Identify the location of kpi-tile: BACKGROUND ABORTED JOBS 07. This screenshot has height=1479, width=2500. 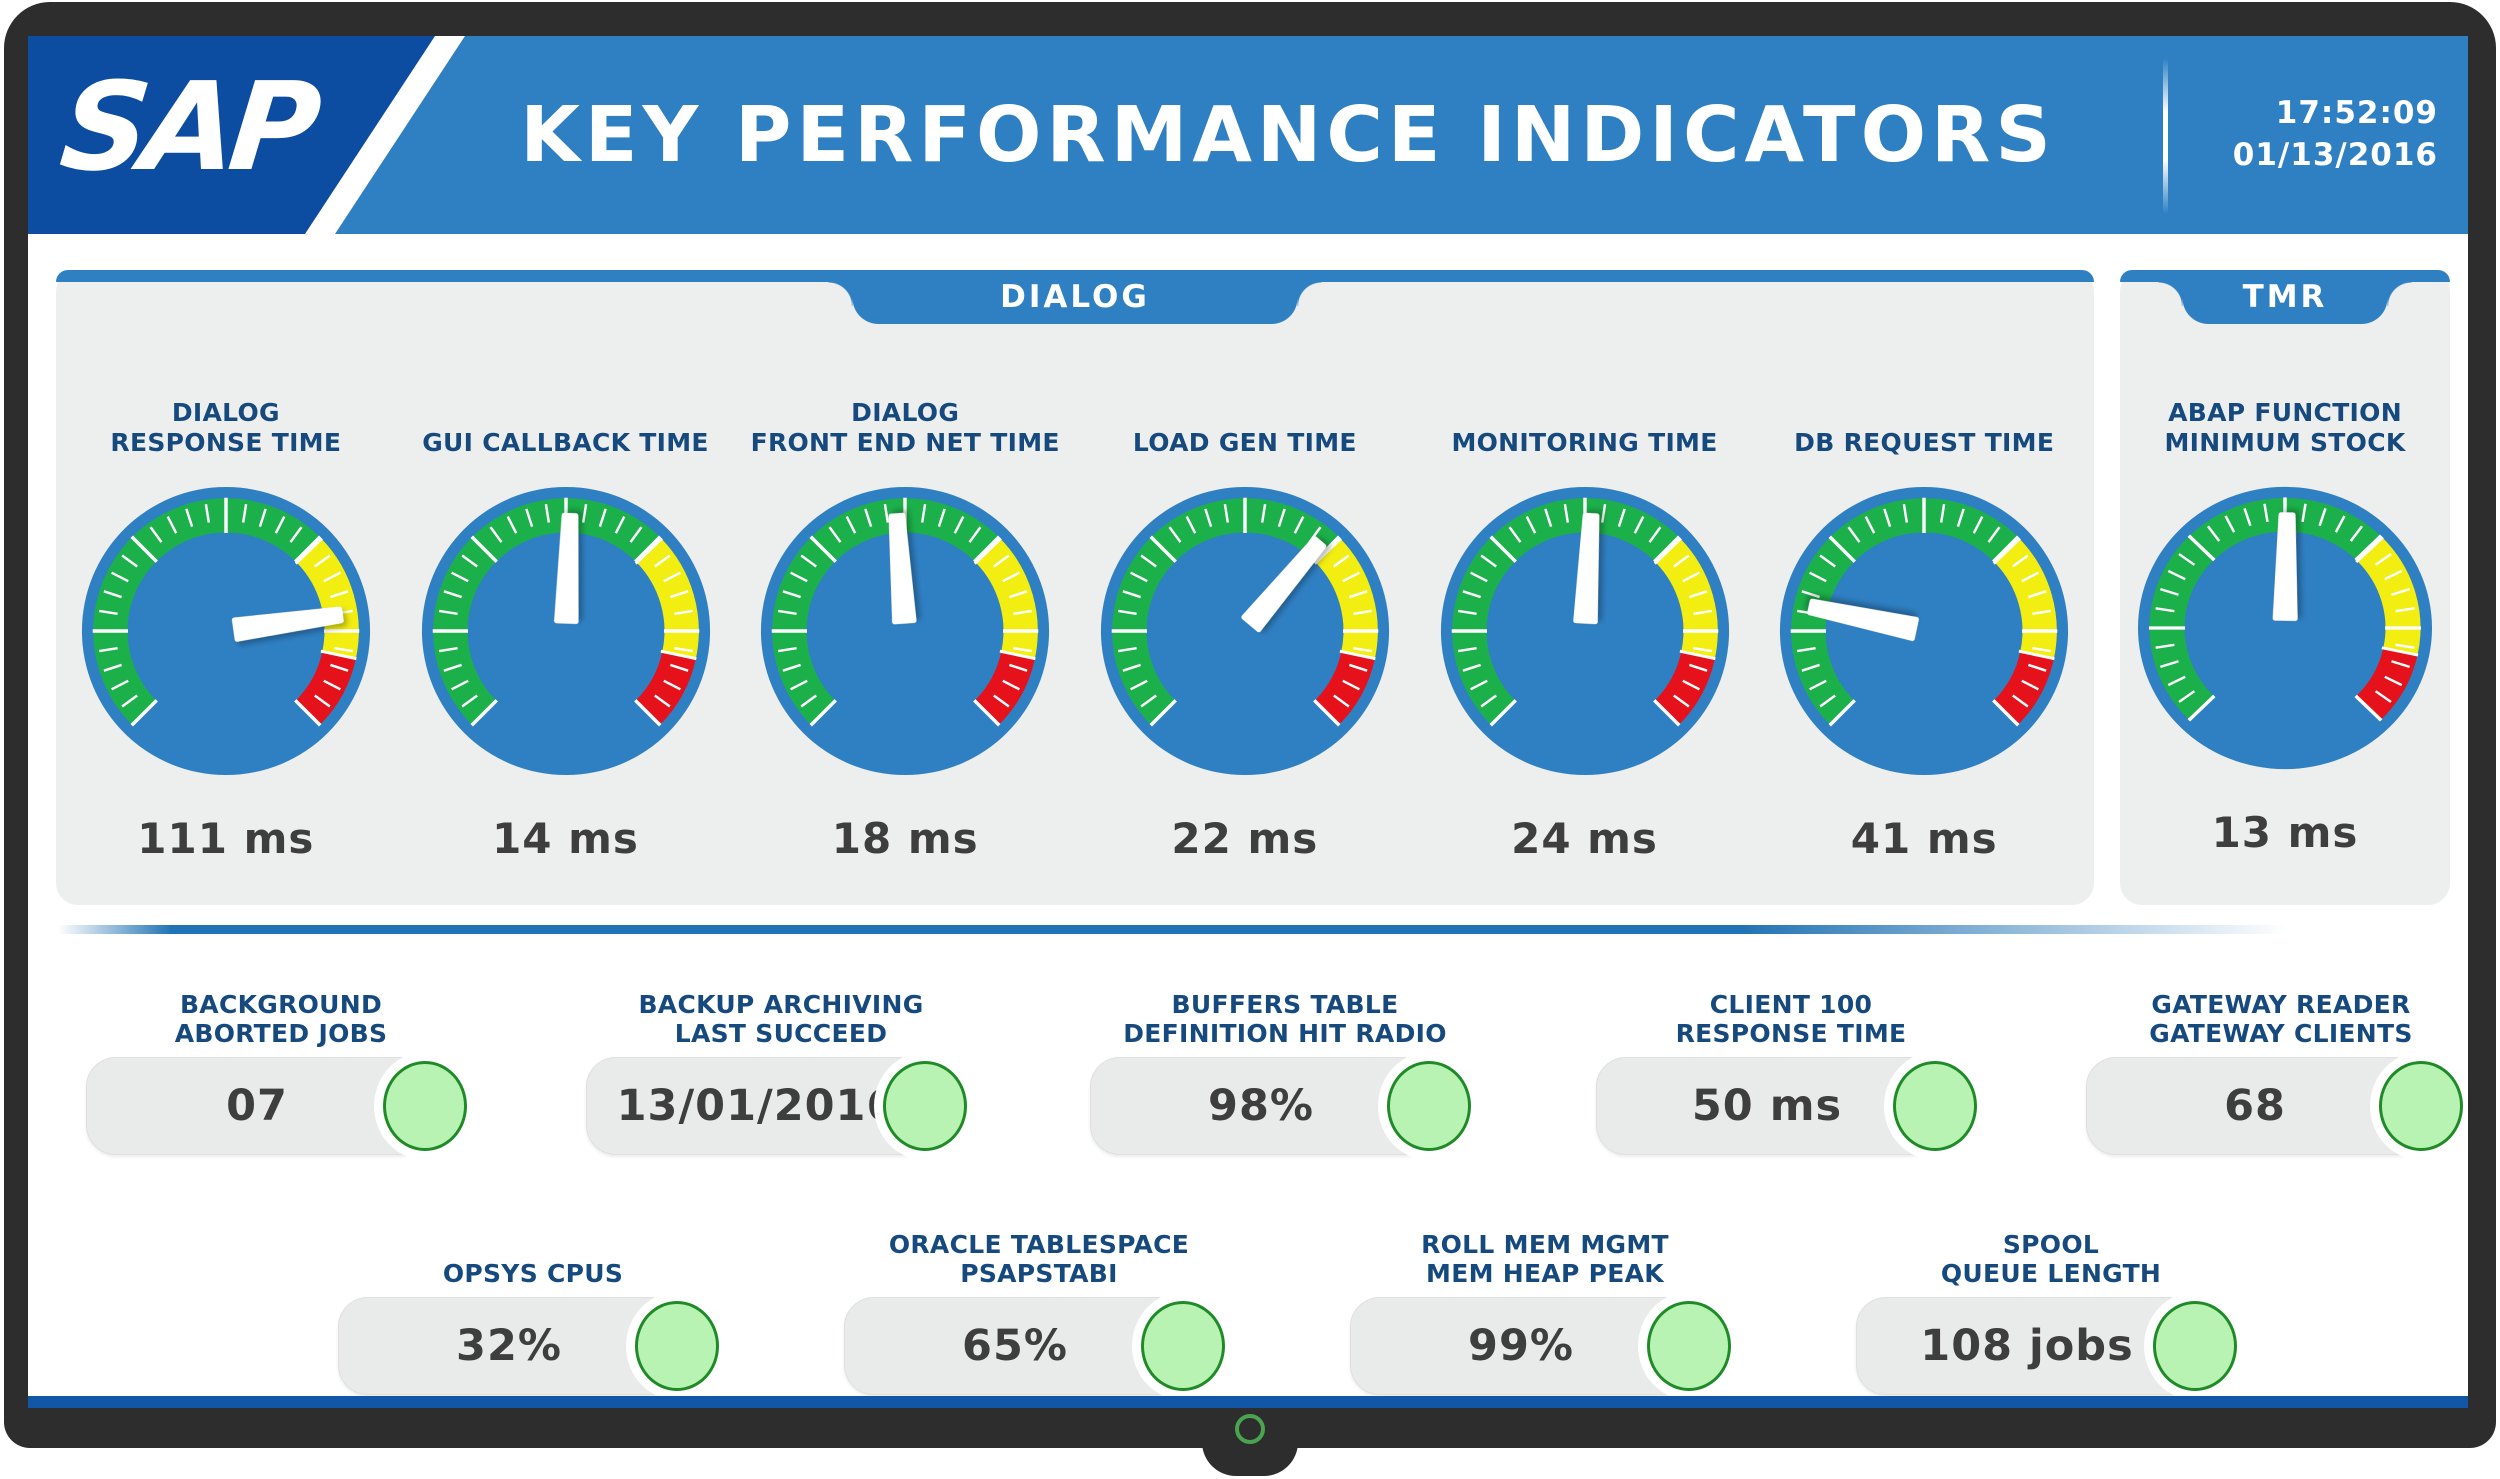
(281, 1060).